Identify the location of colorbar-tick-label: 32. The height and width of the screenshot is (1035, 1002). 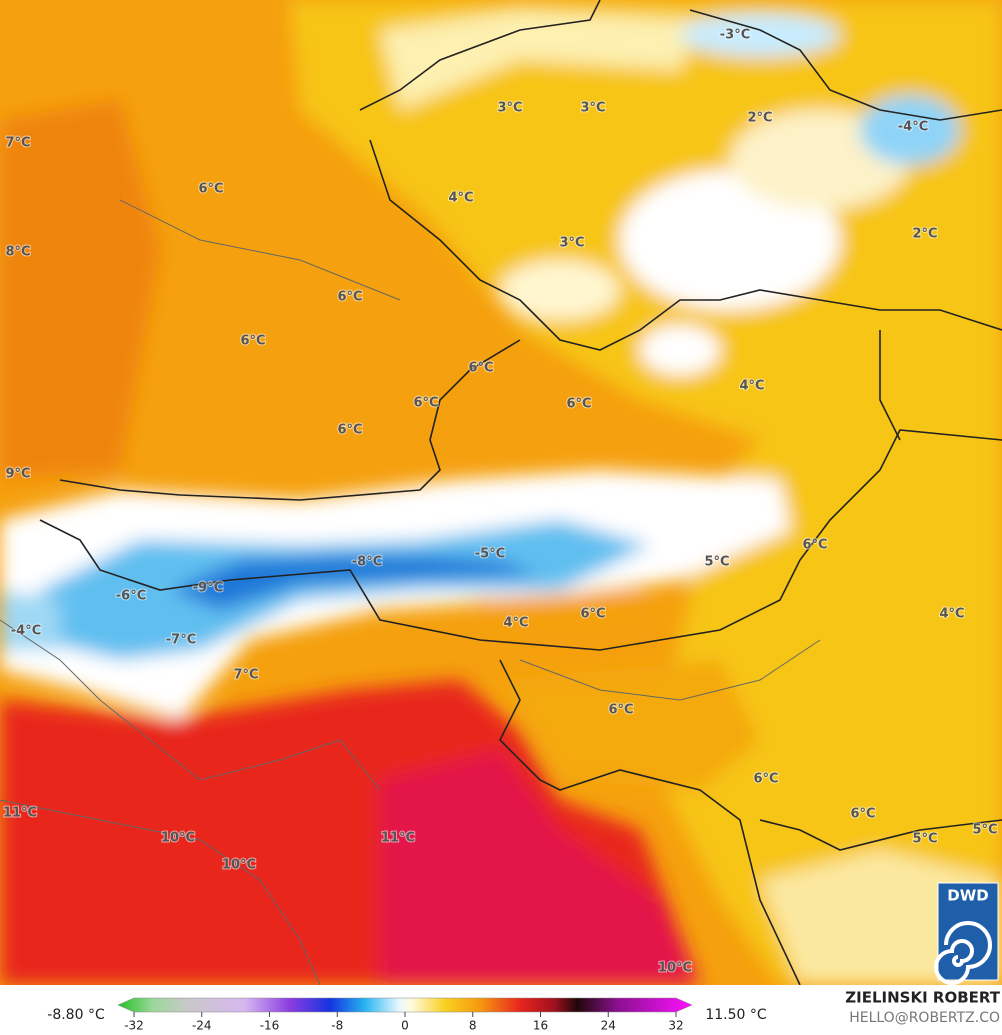
(675, 1026).